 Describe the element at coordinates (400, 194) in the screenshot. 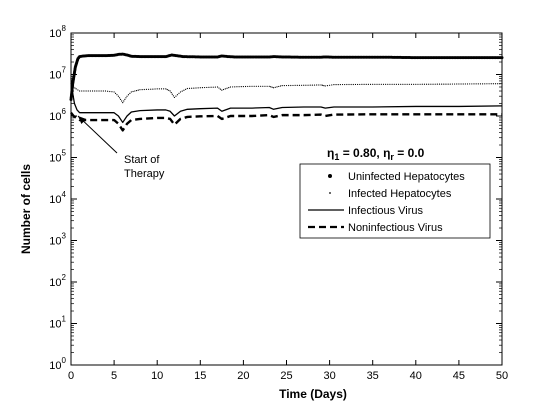

I see `legend-label-infected: Infected Hepatocytes` at that location.